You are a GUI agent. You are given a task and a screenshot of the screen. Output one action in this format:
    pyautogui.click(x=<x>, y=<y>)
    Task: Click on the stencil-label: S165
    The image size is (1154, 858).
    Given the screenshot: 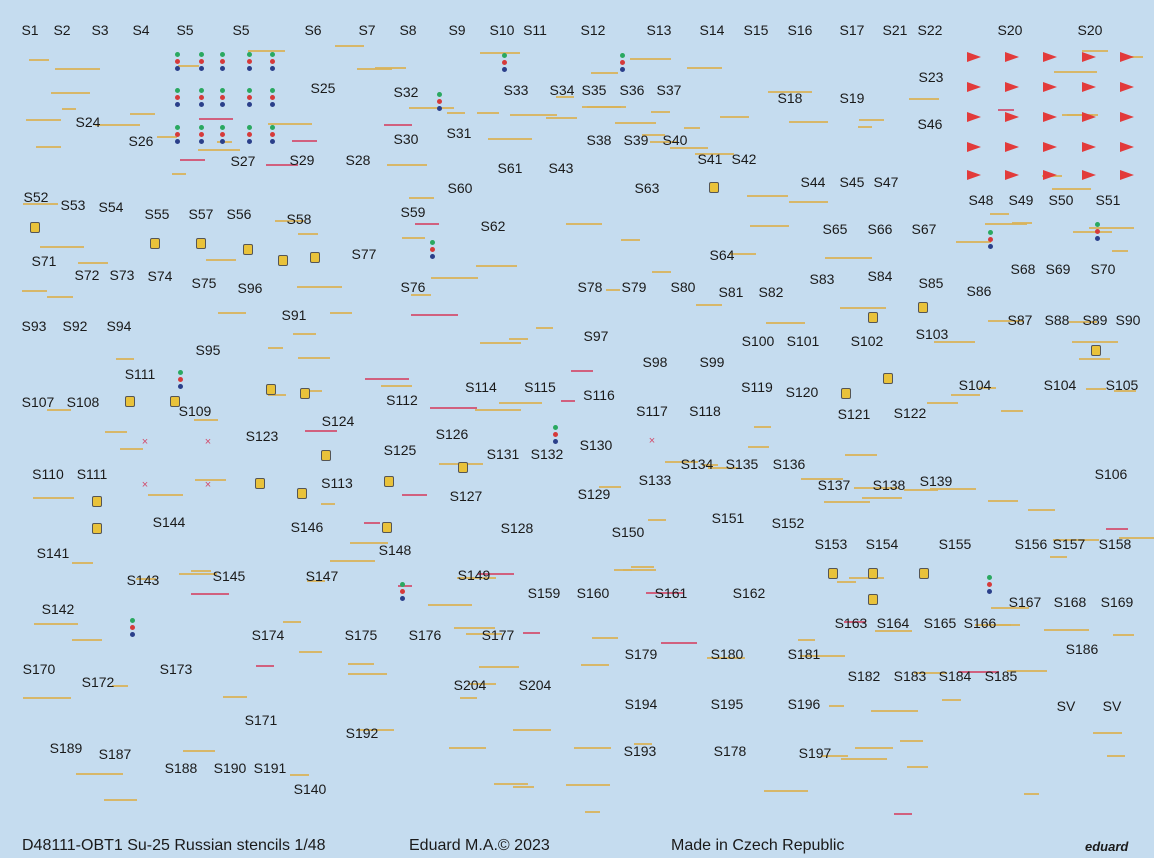 What is the action you would take?
    pyautogui.click(x=940, y=623)
    